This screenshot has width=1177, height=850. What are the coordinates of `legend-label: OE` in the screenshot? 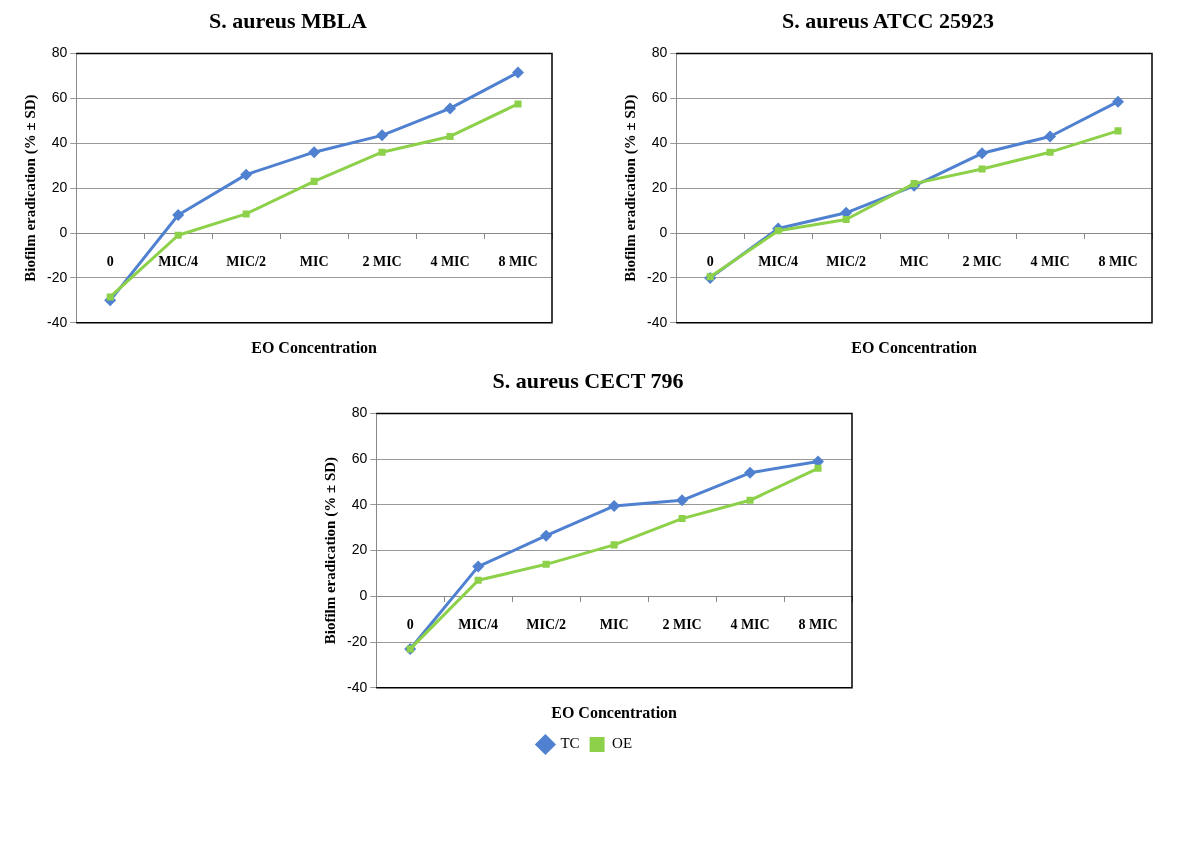 It's located at (622, 743).